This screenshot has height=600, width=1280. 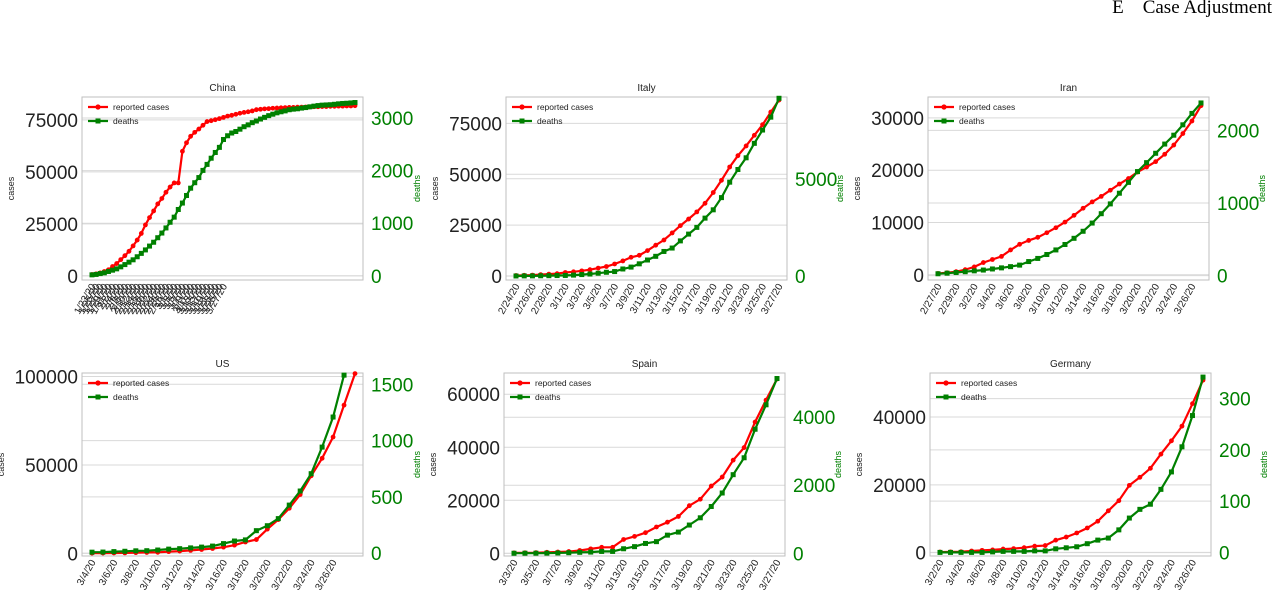 I want to click on y-tick-left: 75000, so click(x=51, y=121).